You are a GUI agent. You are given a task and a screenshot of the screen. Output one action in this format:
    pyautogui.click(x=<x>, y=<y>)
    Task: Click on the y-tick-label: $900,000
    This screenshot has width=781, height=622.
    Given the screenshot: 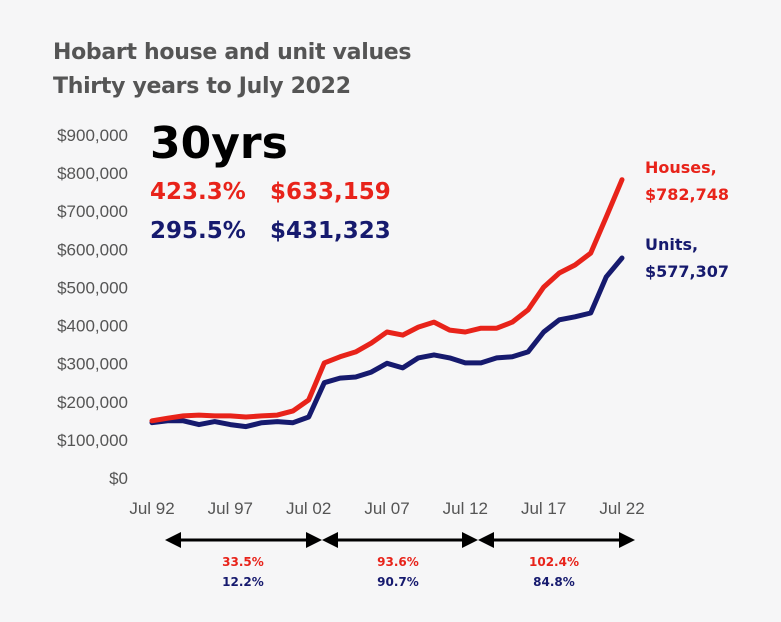 What is the action you would take?
    pyautogui.click(x=92, y=135)
    